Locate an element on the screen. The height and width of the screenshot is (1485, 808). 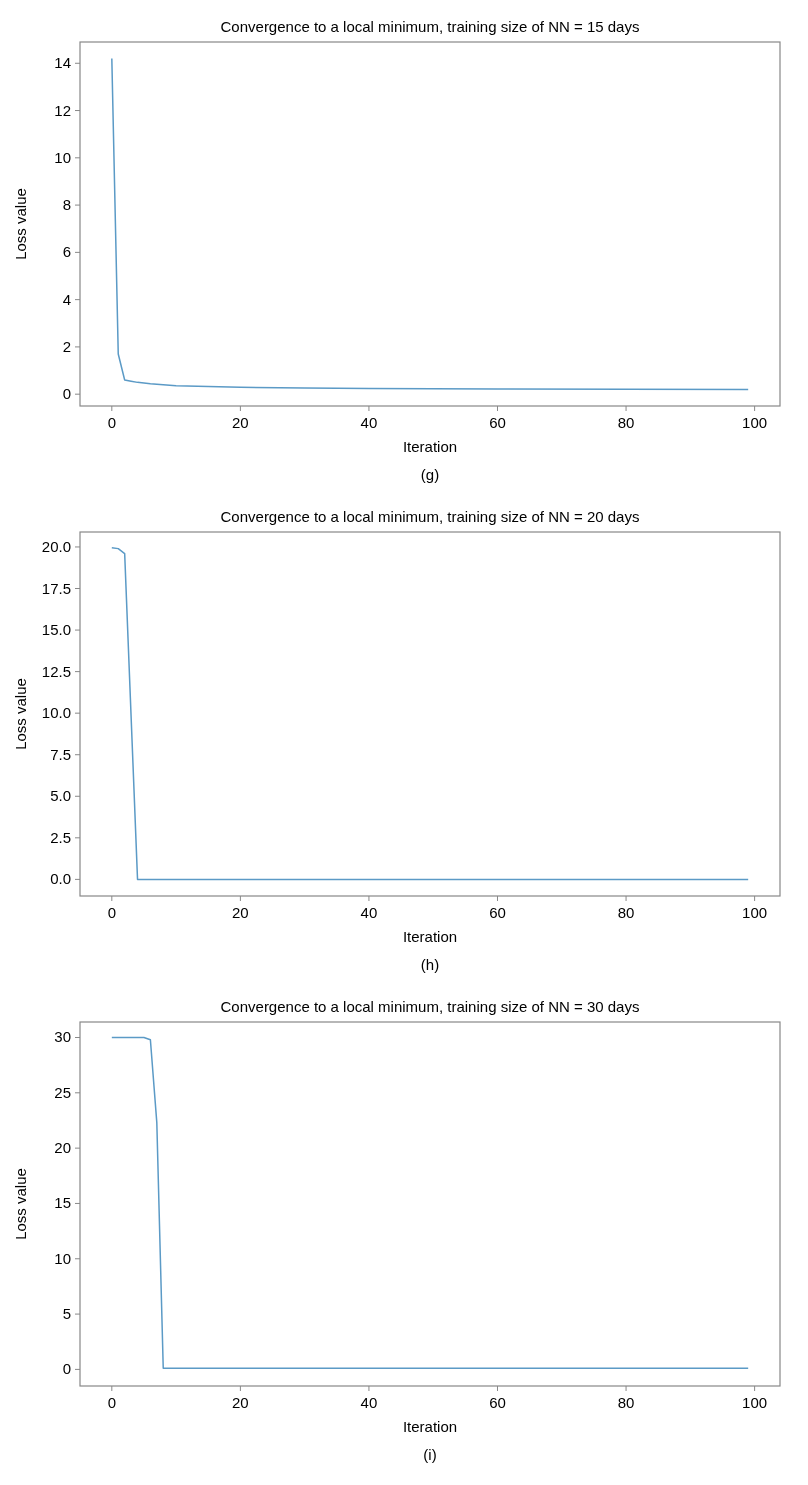
y-tick-label: 15.0 is located at coordinates (56, 630).